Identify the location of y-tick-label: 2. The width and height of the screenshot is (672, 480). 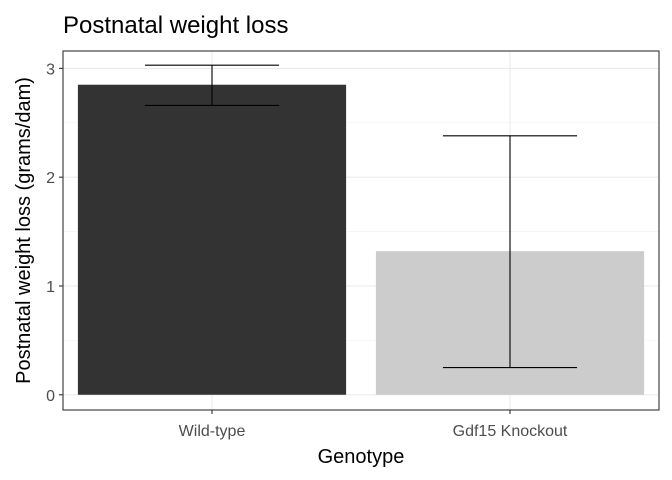
(50, 178).